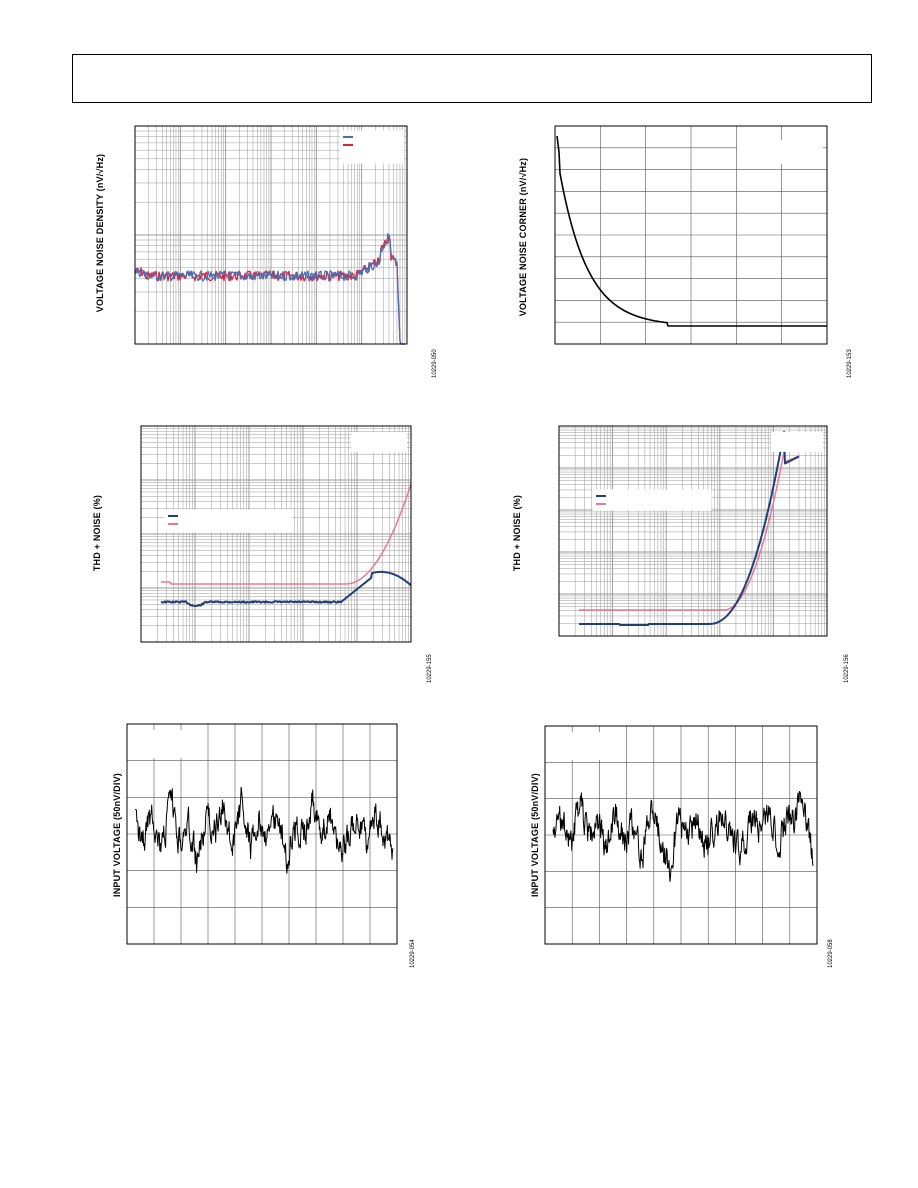 This screenshot has width=918, height=1188. I want to click on chart2-frame, so click(691, 235).